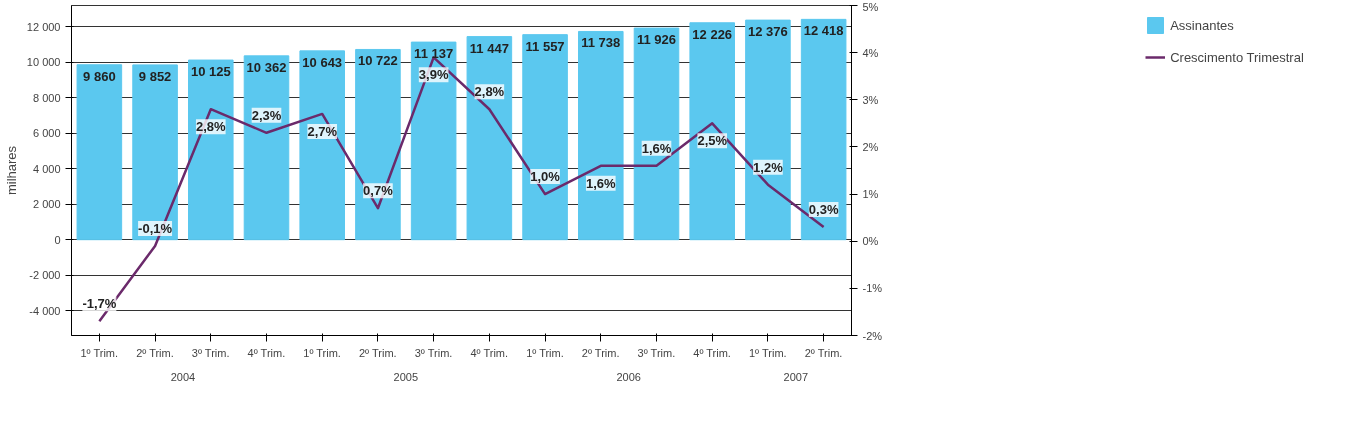  I want to click on y2-tick-label: 5%, so click(870, 6).